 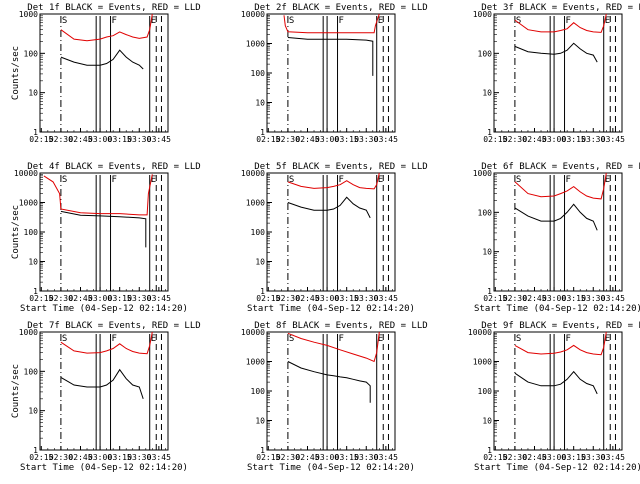 I want to click on plot-title: Det 8f BLACK = Events, RED = LLD, so click(x=340, y=326).